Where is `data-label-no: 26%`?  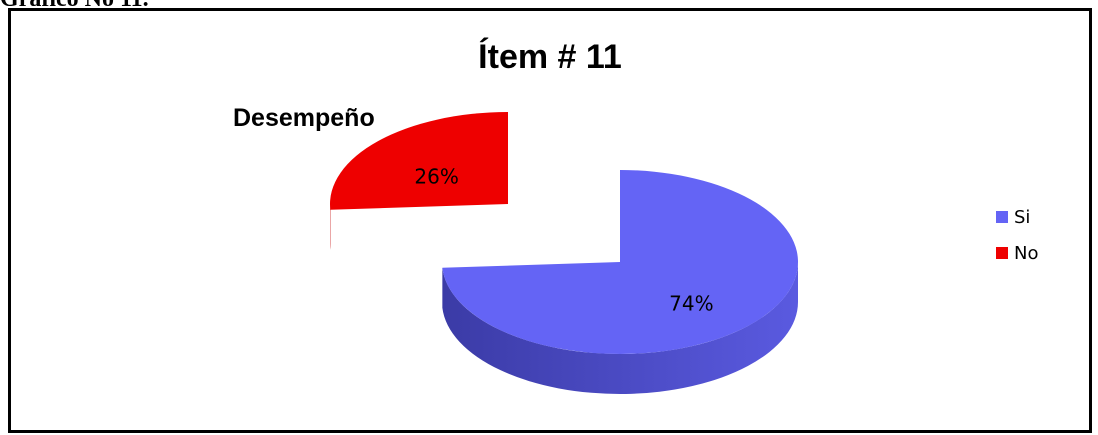 data-label-no: 26% is located at coordinates (436, 176).